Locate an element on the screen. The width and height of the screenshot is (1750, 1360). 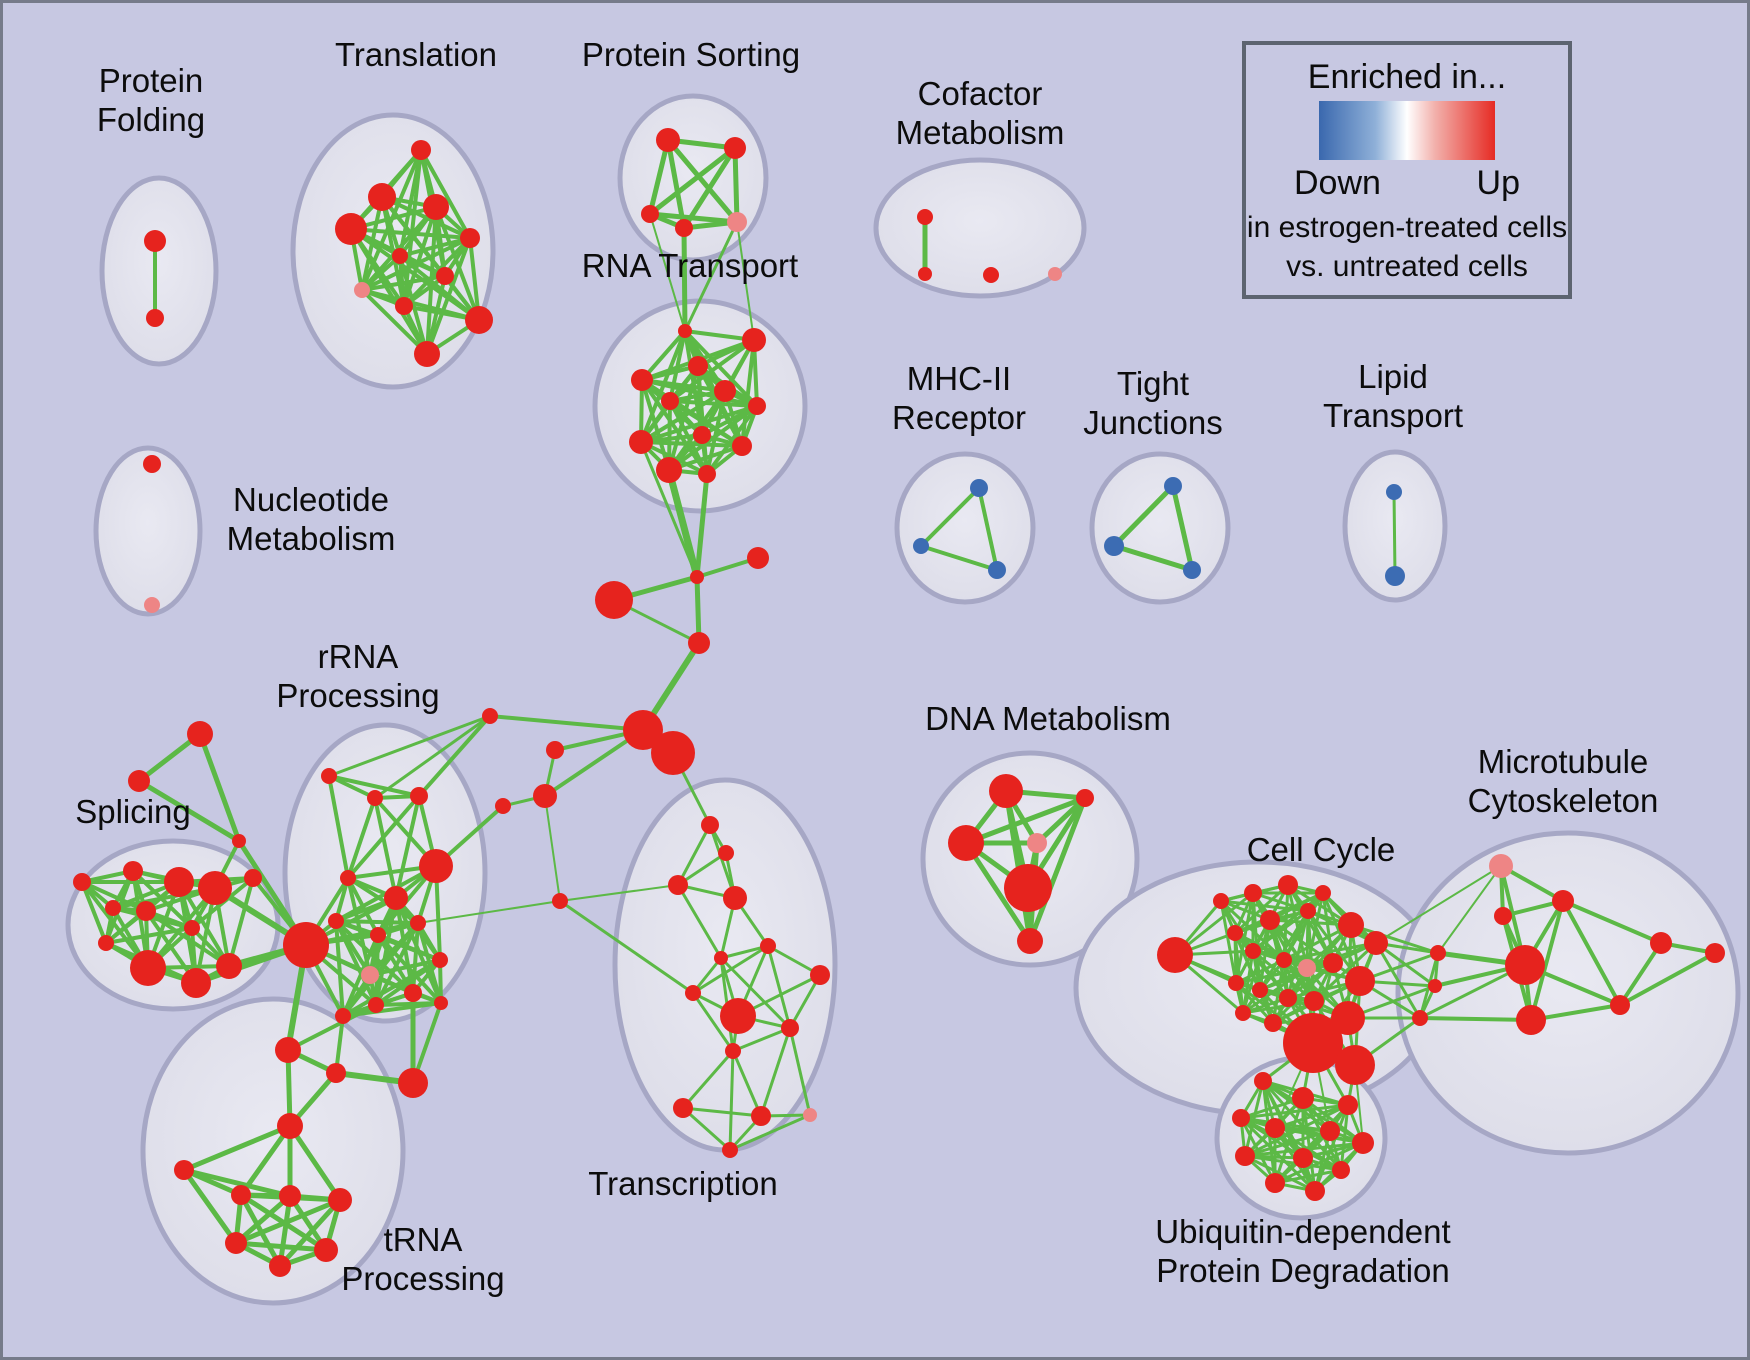
legend-caption-line1: in estrogen-treated cells is located at coordinates (1407, 227).